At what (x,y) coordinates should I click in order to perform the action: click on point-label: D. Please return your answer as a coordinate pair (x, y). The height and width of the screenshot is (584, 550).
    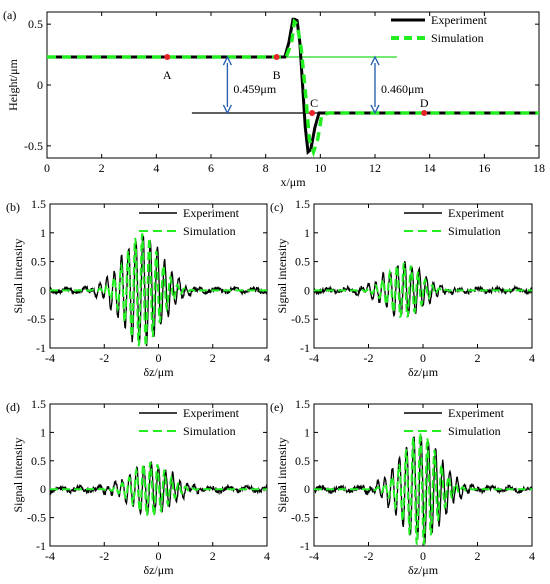
    Looking at the image, I should click on (424, 103).